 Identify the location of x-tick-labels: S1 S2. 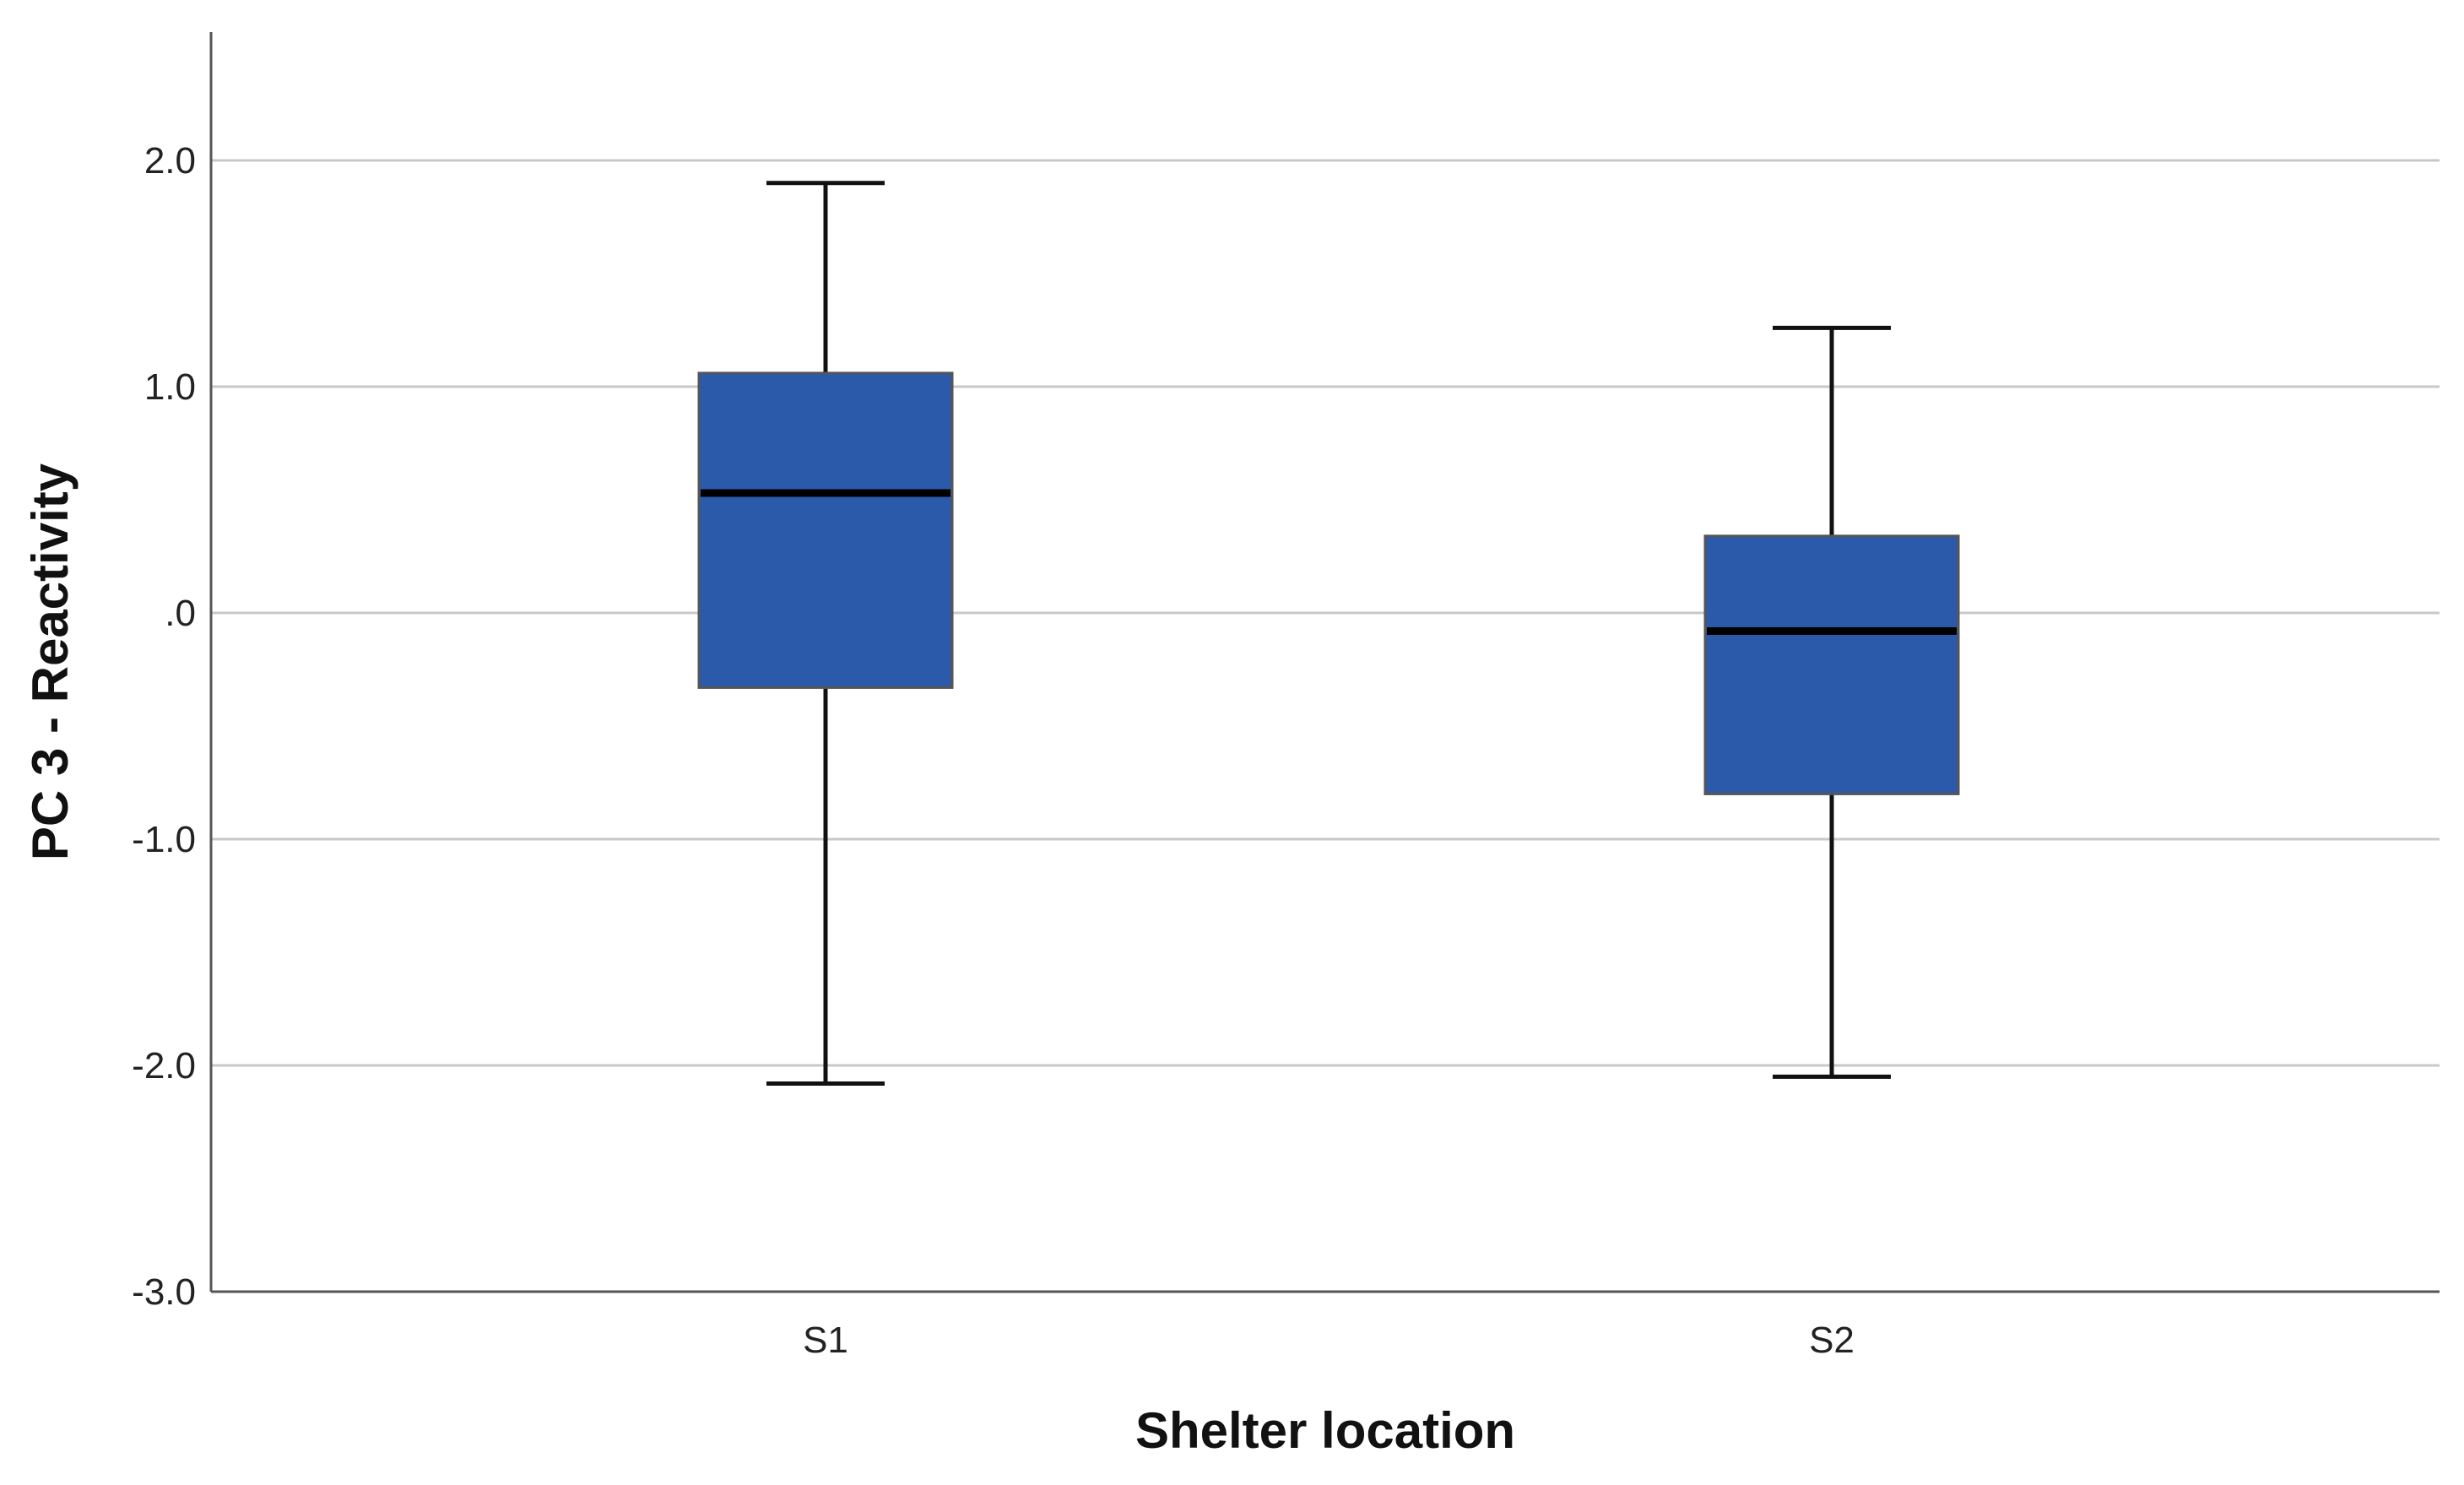
(1329, 1340).